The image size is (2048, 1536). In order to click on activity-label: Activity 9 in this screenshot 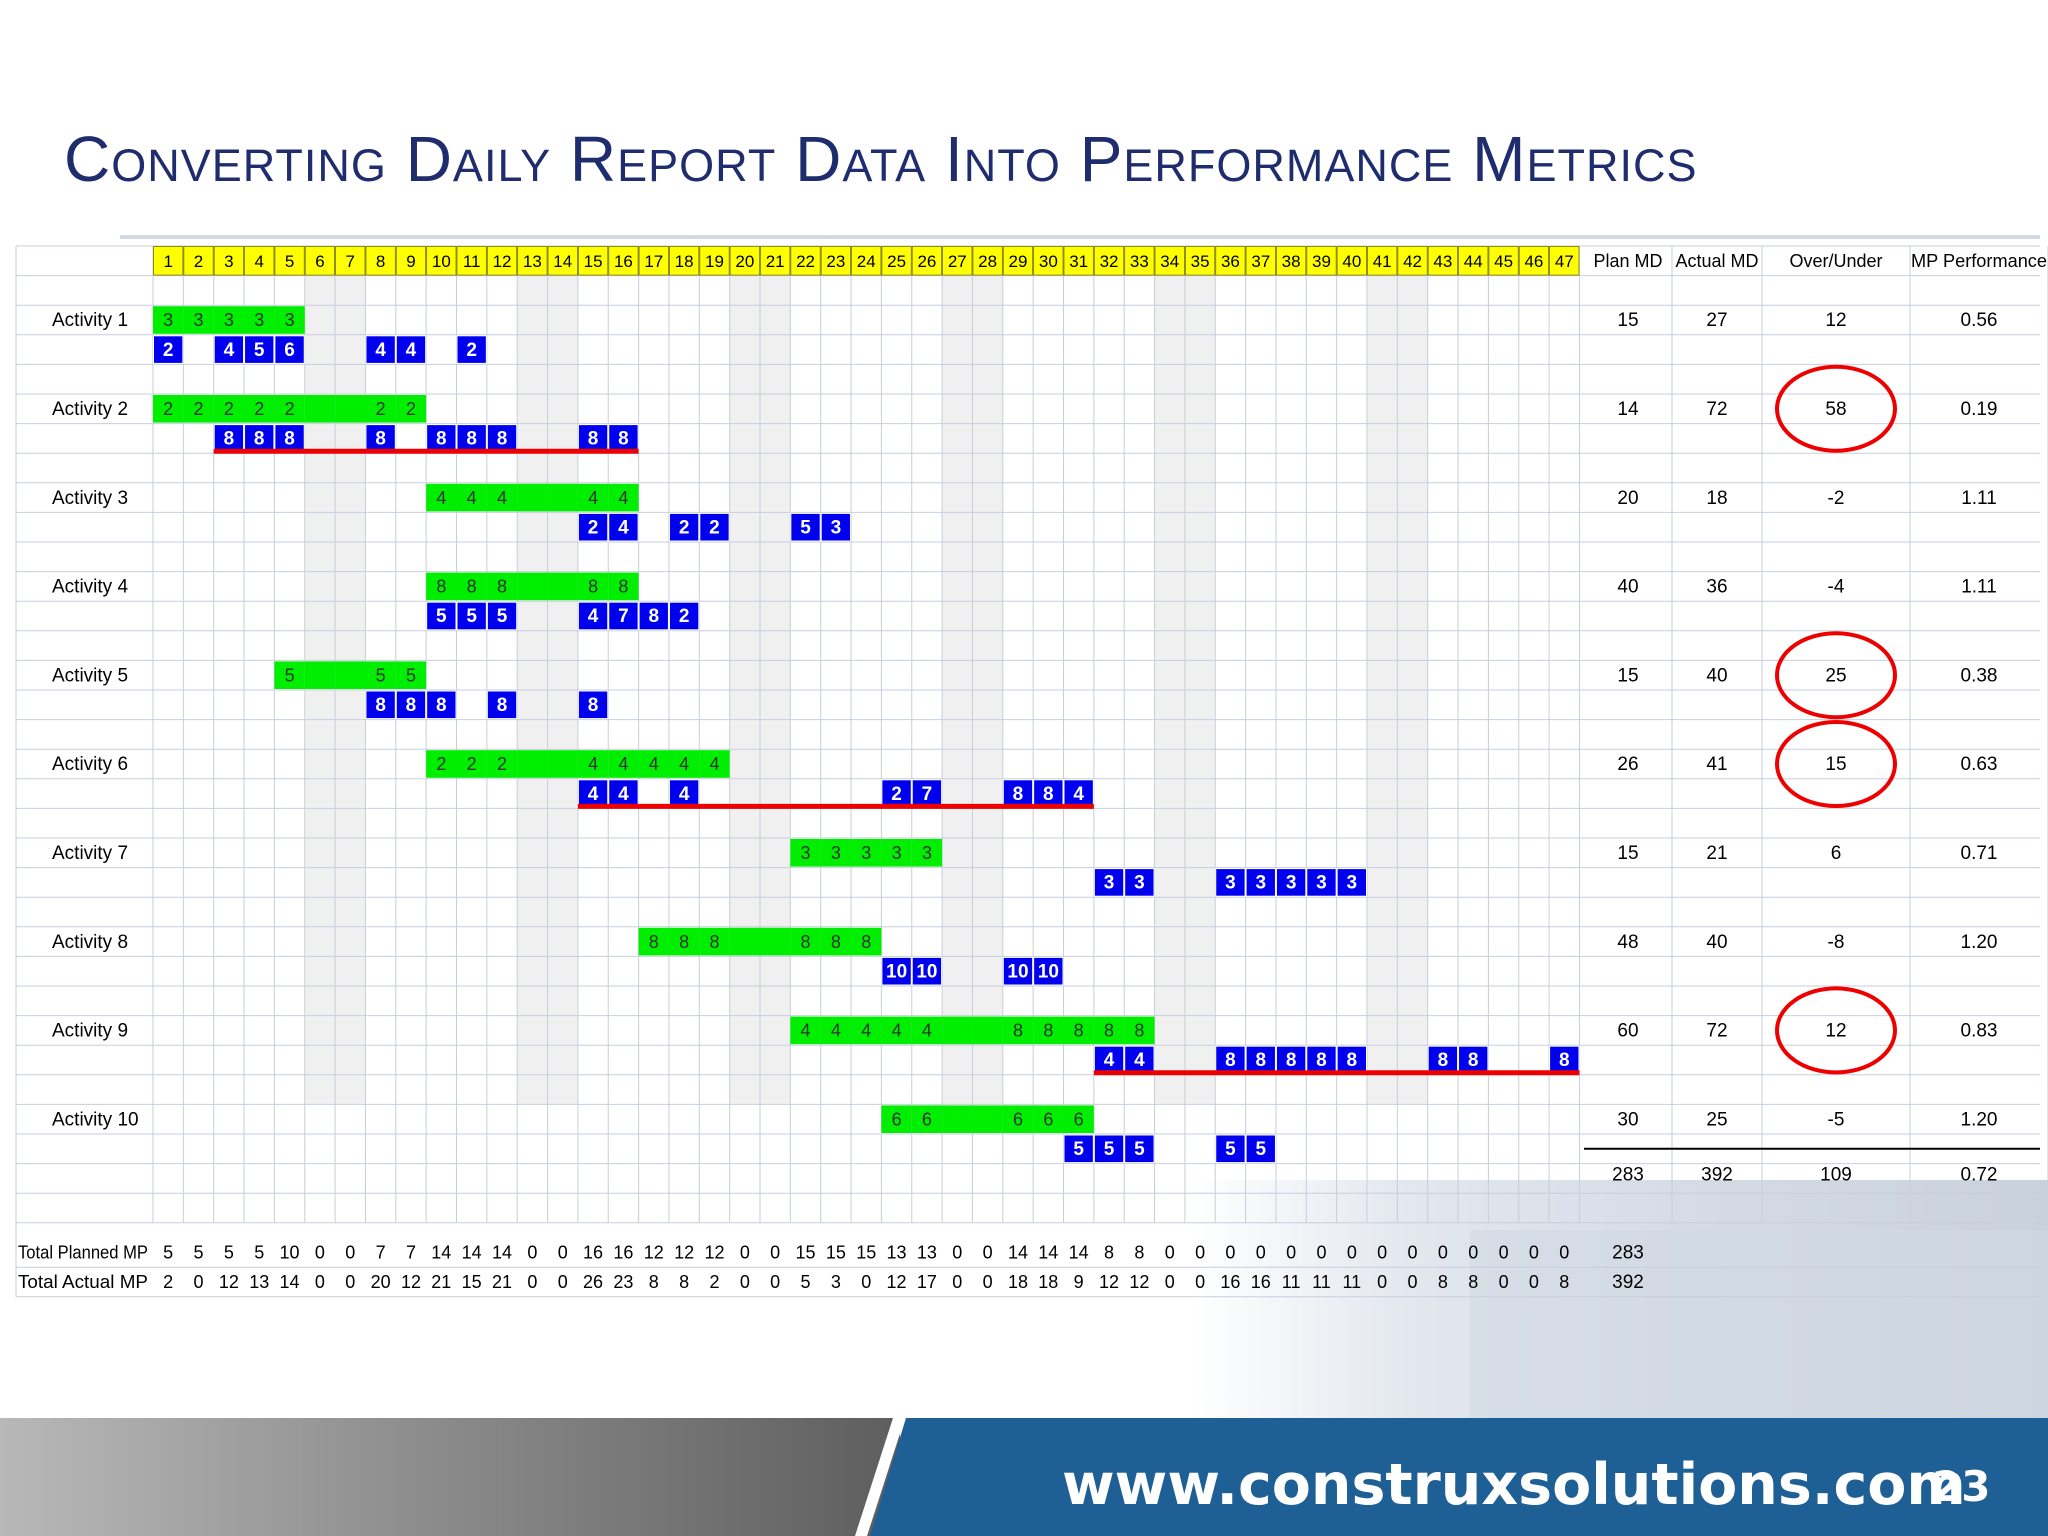, I will do `click(90, 1031)`.